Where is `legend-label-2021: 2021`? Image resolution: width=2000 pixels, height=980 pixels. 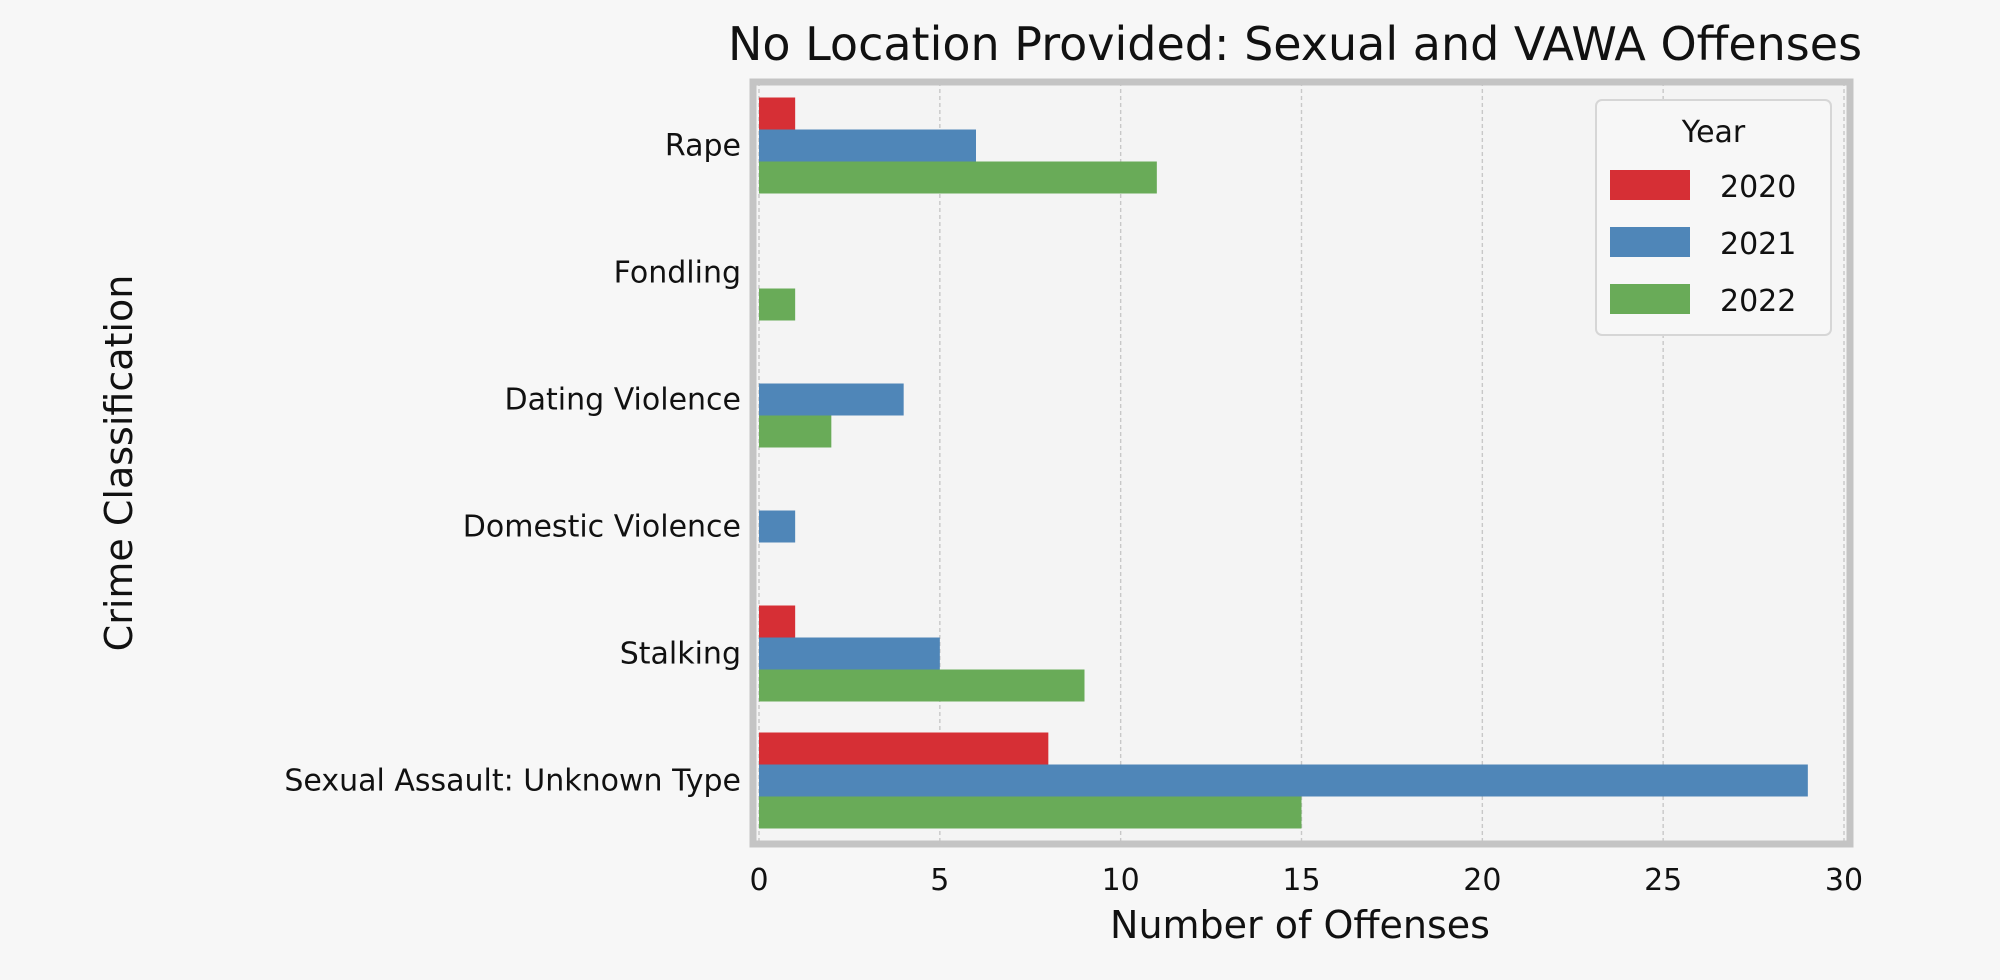
legend-label-2021: 2021 is located at coordinates (1758, 244).